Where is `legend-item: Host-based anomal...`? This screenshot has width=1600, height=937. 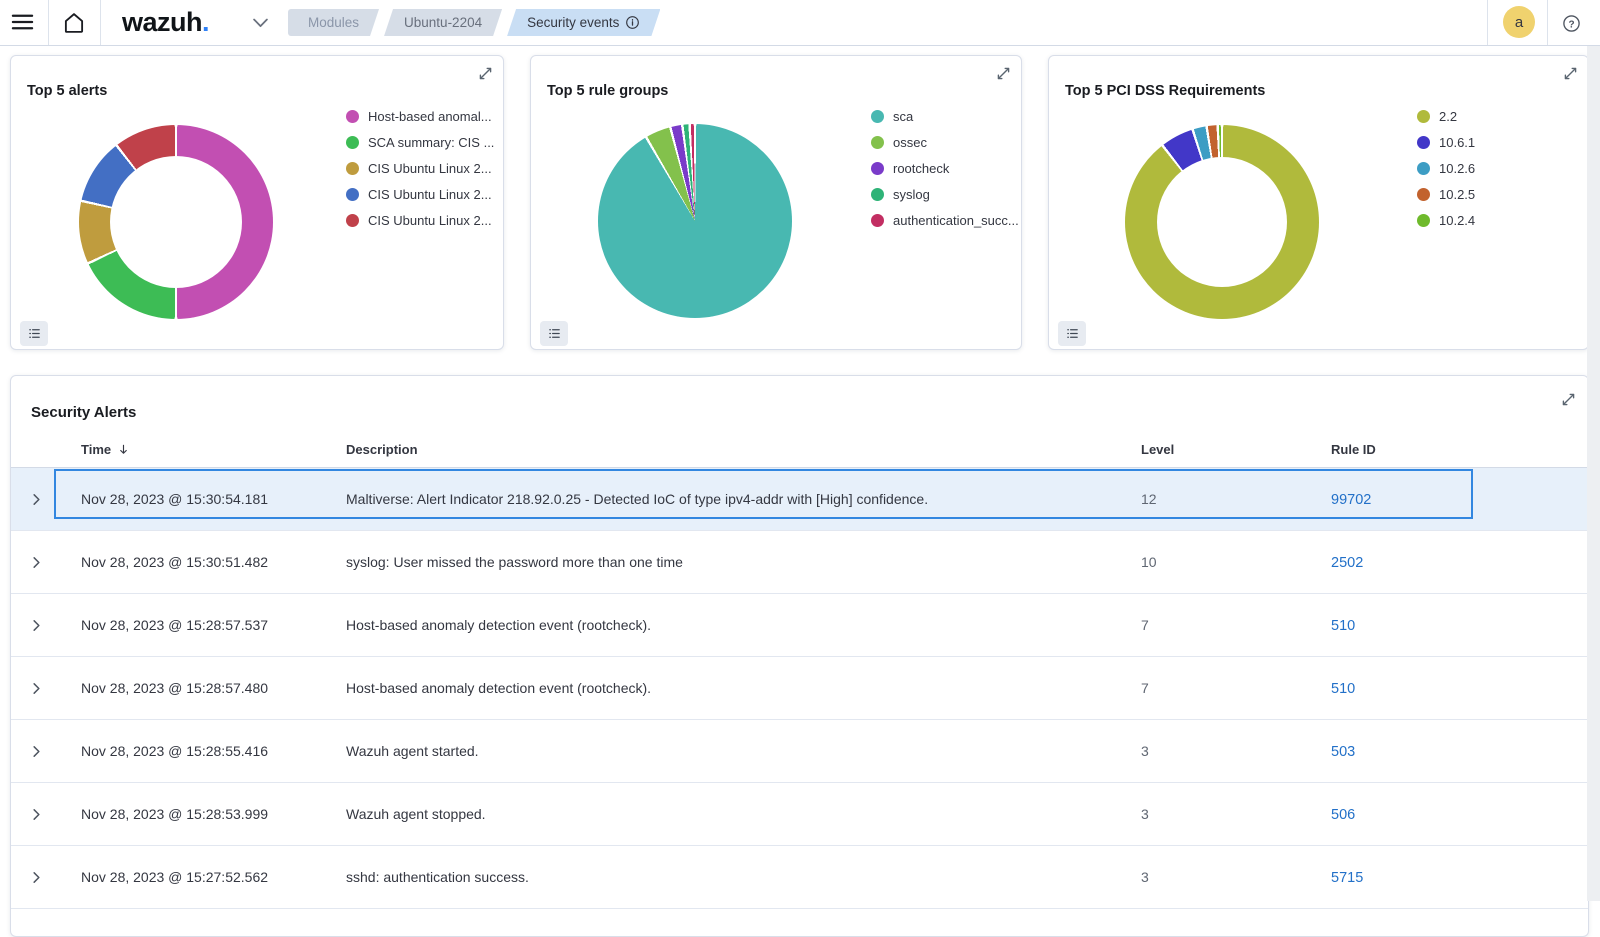
legend-item: Host-based anomal... is located at coordinates (420, 116).